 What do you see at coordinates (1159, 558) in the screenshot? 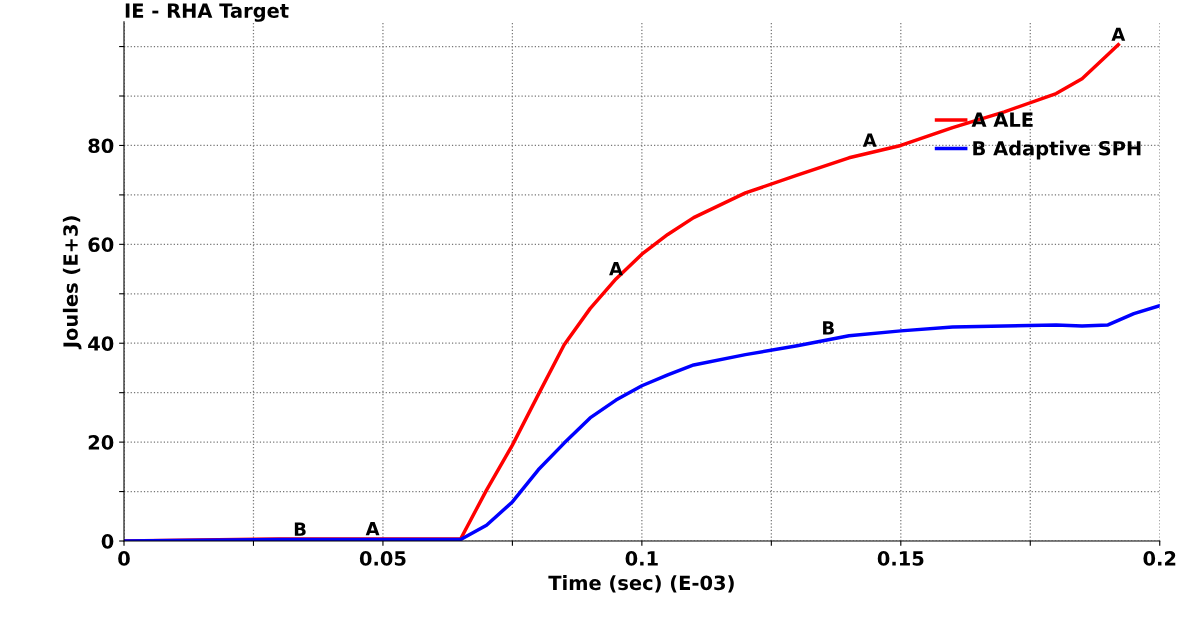
I see `x-tick-label: 0.2` at bounding box center [1159, 558].